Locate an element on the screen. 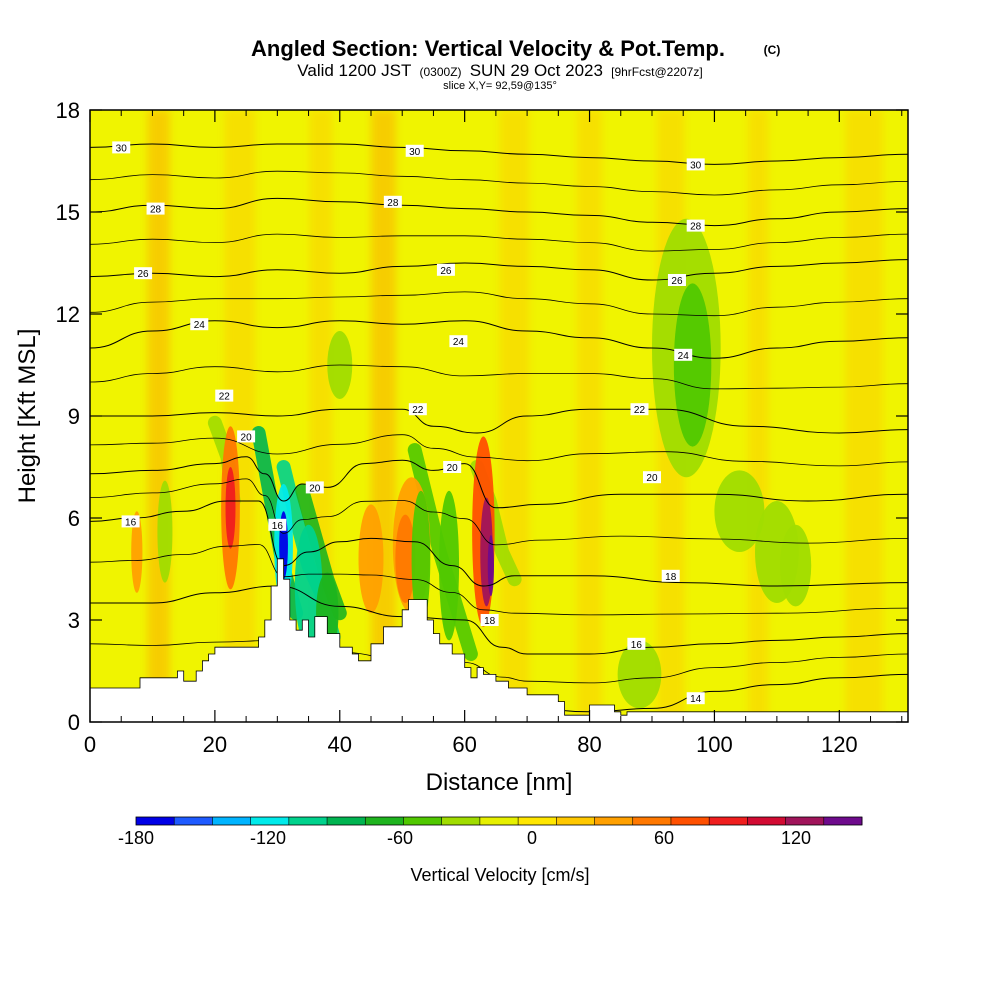  contour-label: 14 is located at coordinates (695, 698).